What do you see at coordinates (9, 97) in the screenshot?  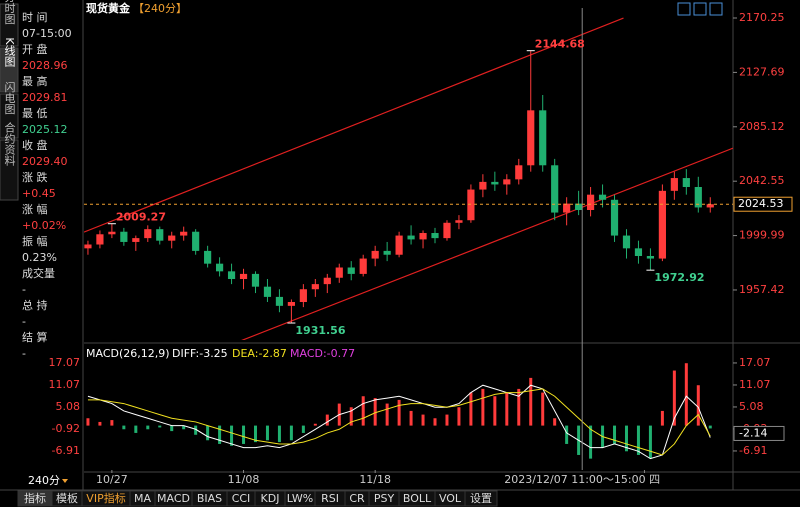 I see `side-tab-label: 闪电图` at bounding box center [9, 97].